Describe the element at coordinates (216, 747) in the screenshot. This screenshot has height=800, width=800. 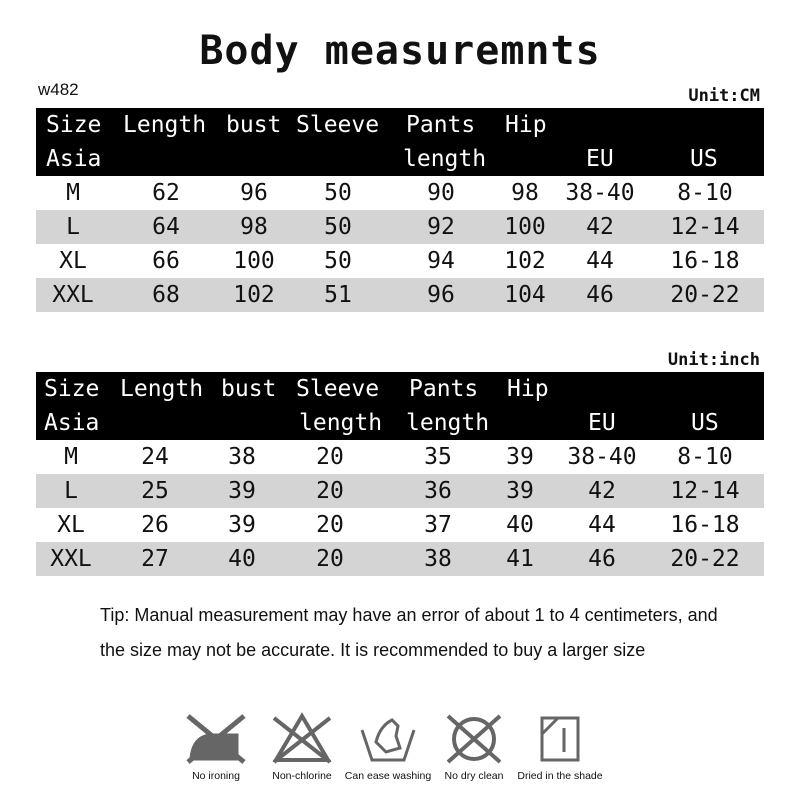
I see `care-no-ironing: No ironing` at that location.